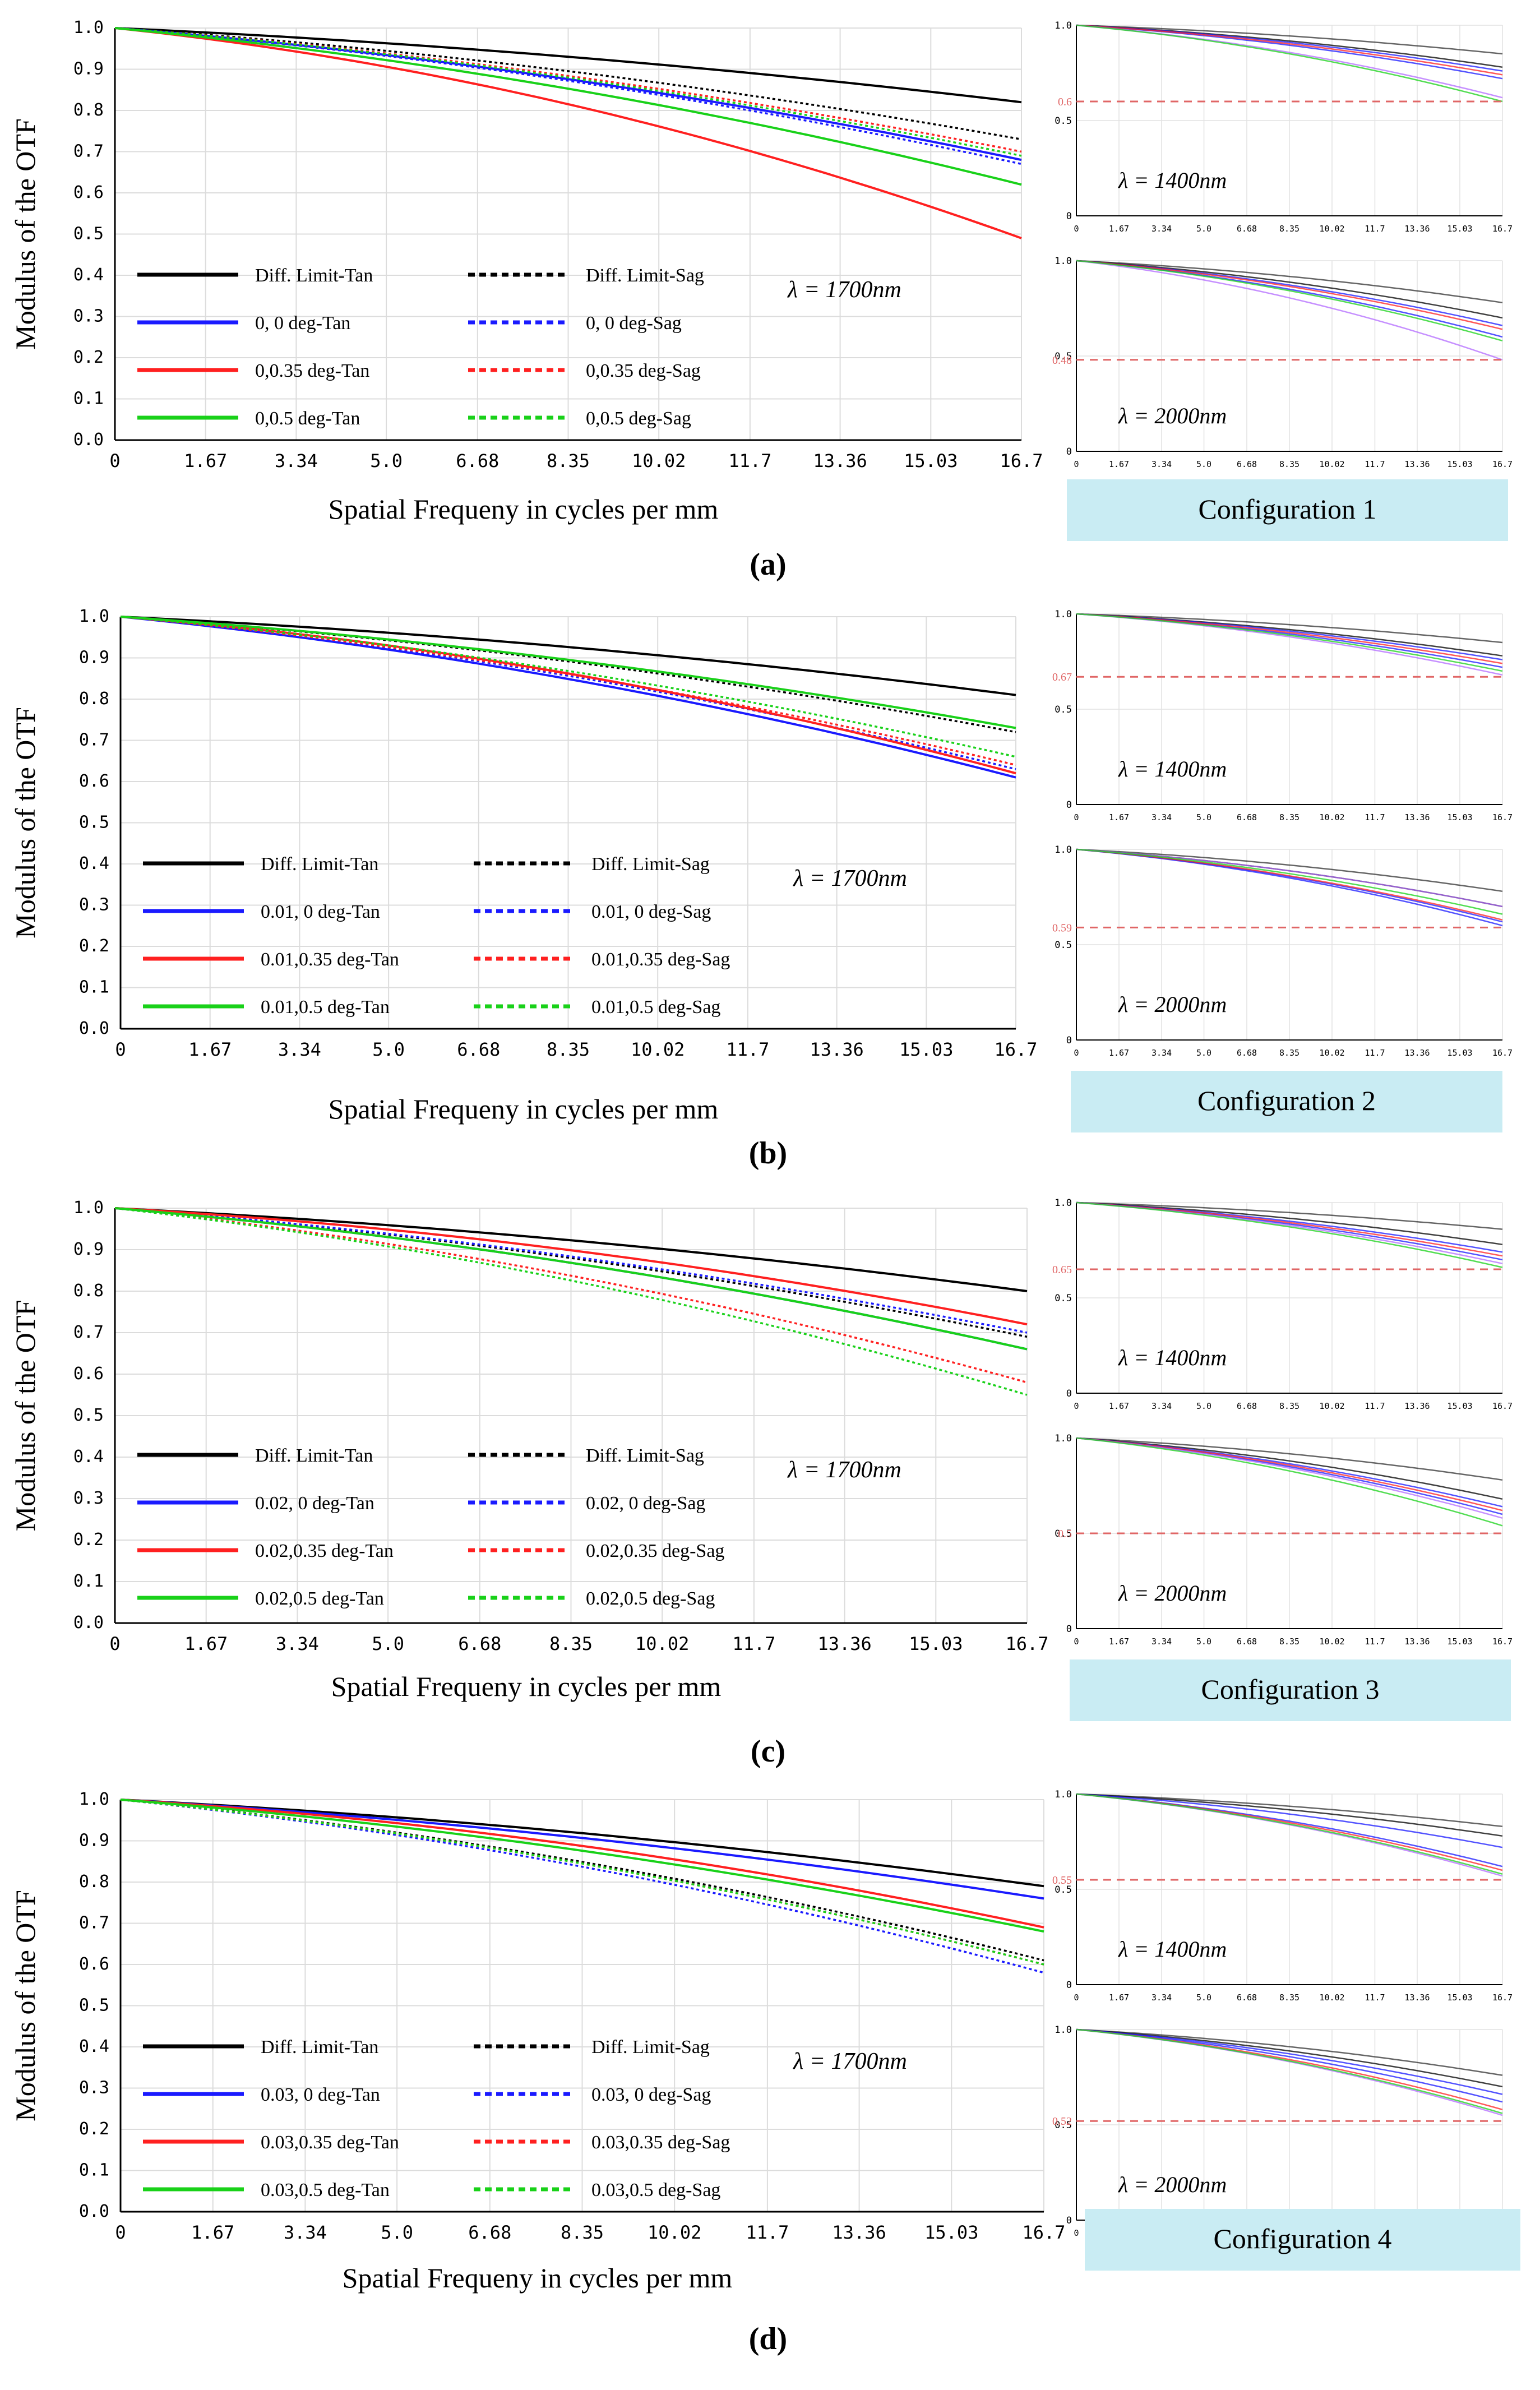 The image size is (1540, 2390). What do you see at coordinates (114, 1644) in the screenshot?
I see `x-tick-label: 0` at bounding box center [114, 1644].